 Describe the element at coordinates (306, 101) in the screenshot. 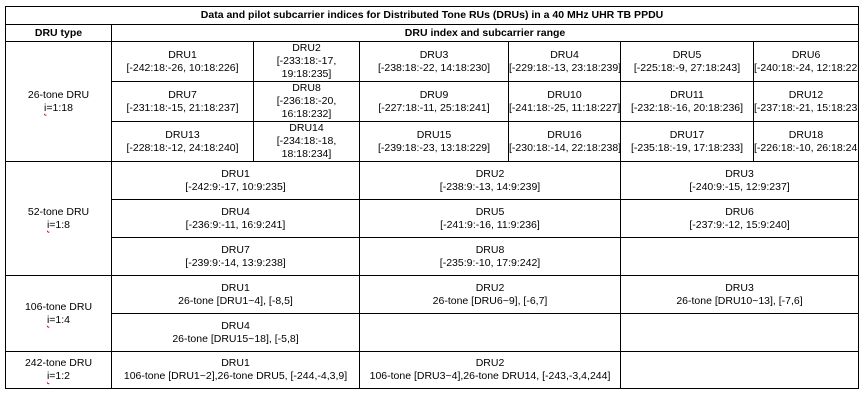

I see `subcarrier-range: [-236:18:-20,` at that location.